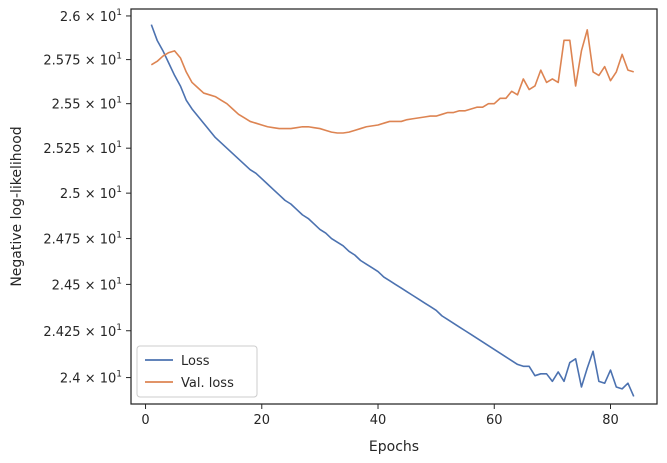 The image size is (667, 463). I want to click on legend-label-0: Loss, so click(195, 361).